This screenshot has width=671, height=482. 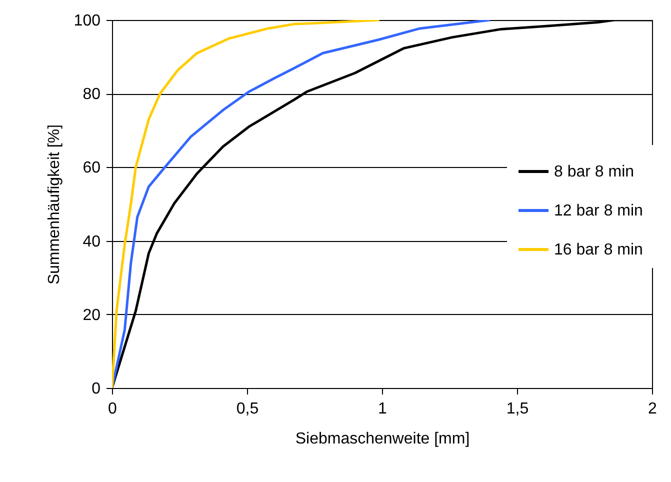 I want to click on y-tick-label: 100, so click(x=87, y=21).